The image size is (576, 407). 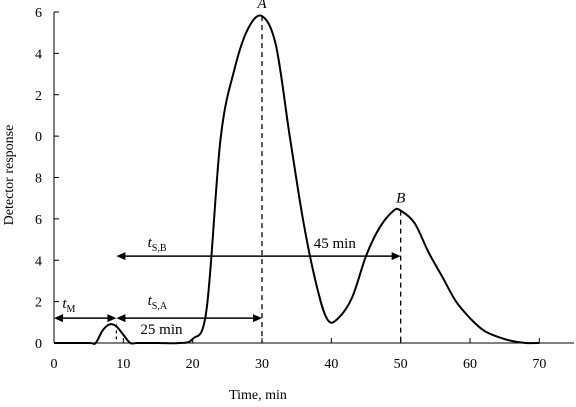 I want to click on x-axis-label: Time, min, so click(x=258, y=395).